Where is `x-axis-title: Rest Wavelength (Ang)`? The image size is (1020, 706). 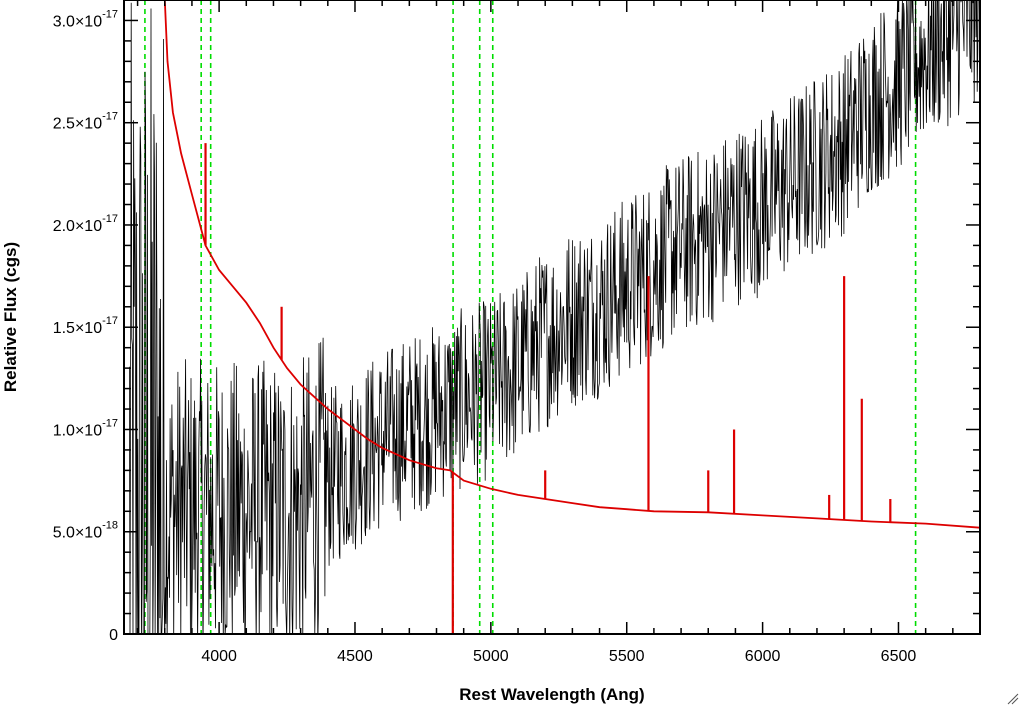 x-axis-title: Rest Wavelength (Ang) is located at coordinates (551, 694).